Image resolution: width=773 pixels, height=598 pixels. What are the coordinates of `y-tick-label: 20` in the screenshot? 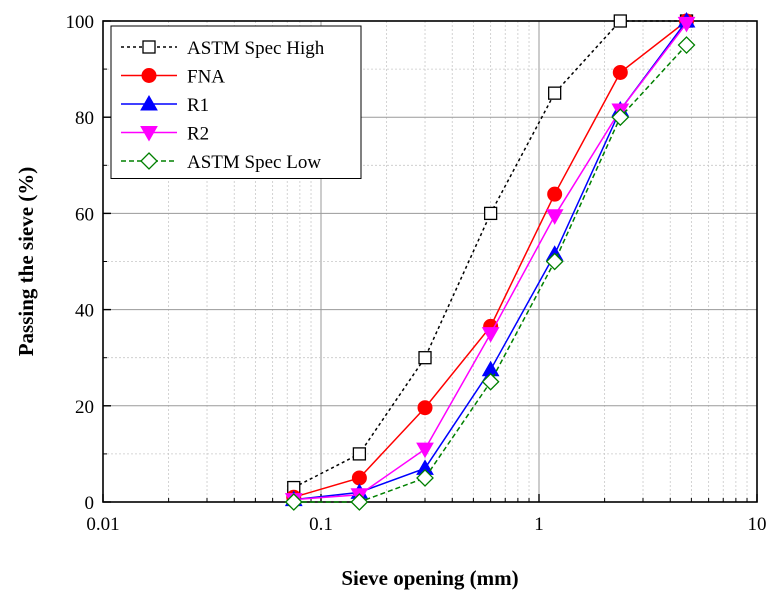 It's located at (84, 407).